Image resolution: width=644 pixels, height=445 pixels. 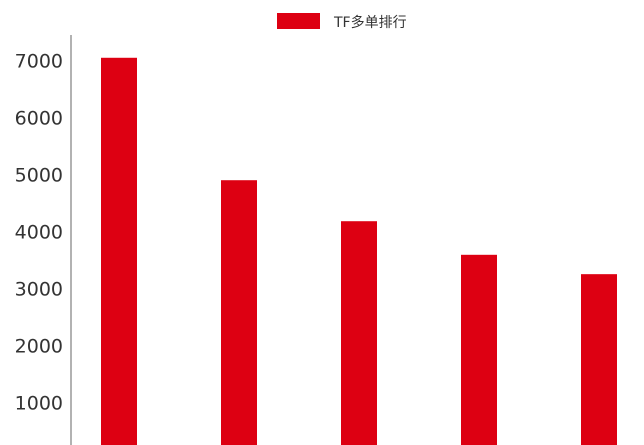 What do you see at coordinates (39, 346) in the screenshot?
I see `y-tick-label: 2000` at bounding box center [39, 346].